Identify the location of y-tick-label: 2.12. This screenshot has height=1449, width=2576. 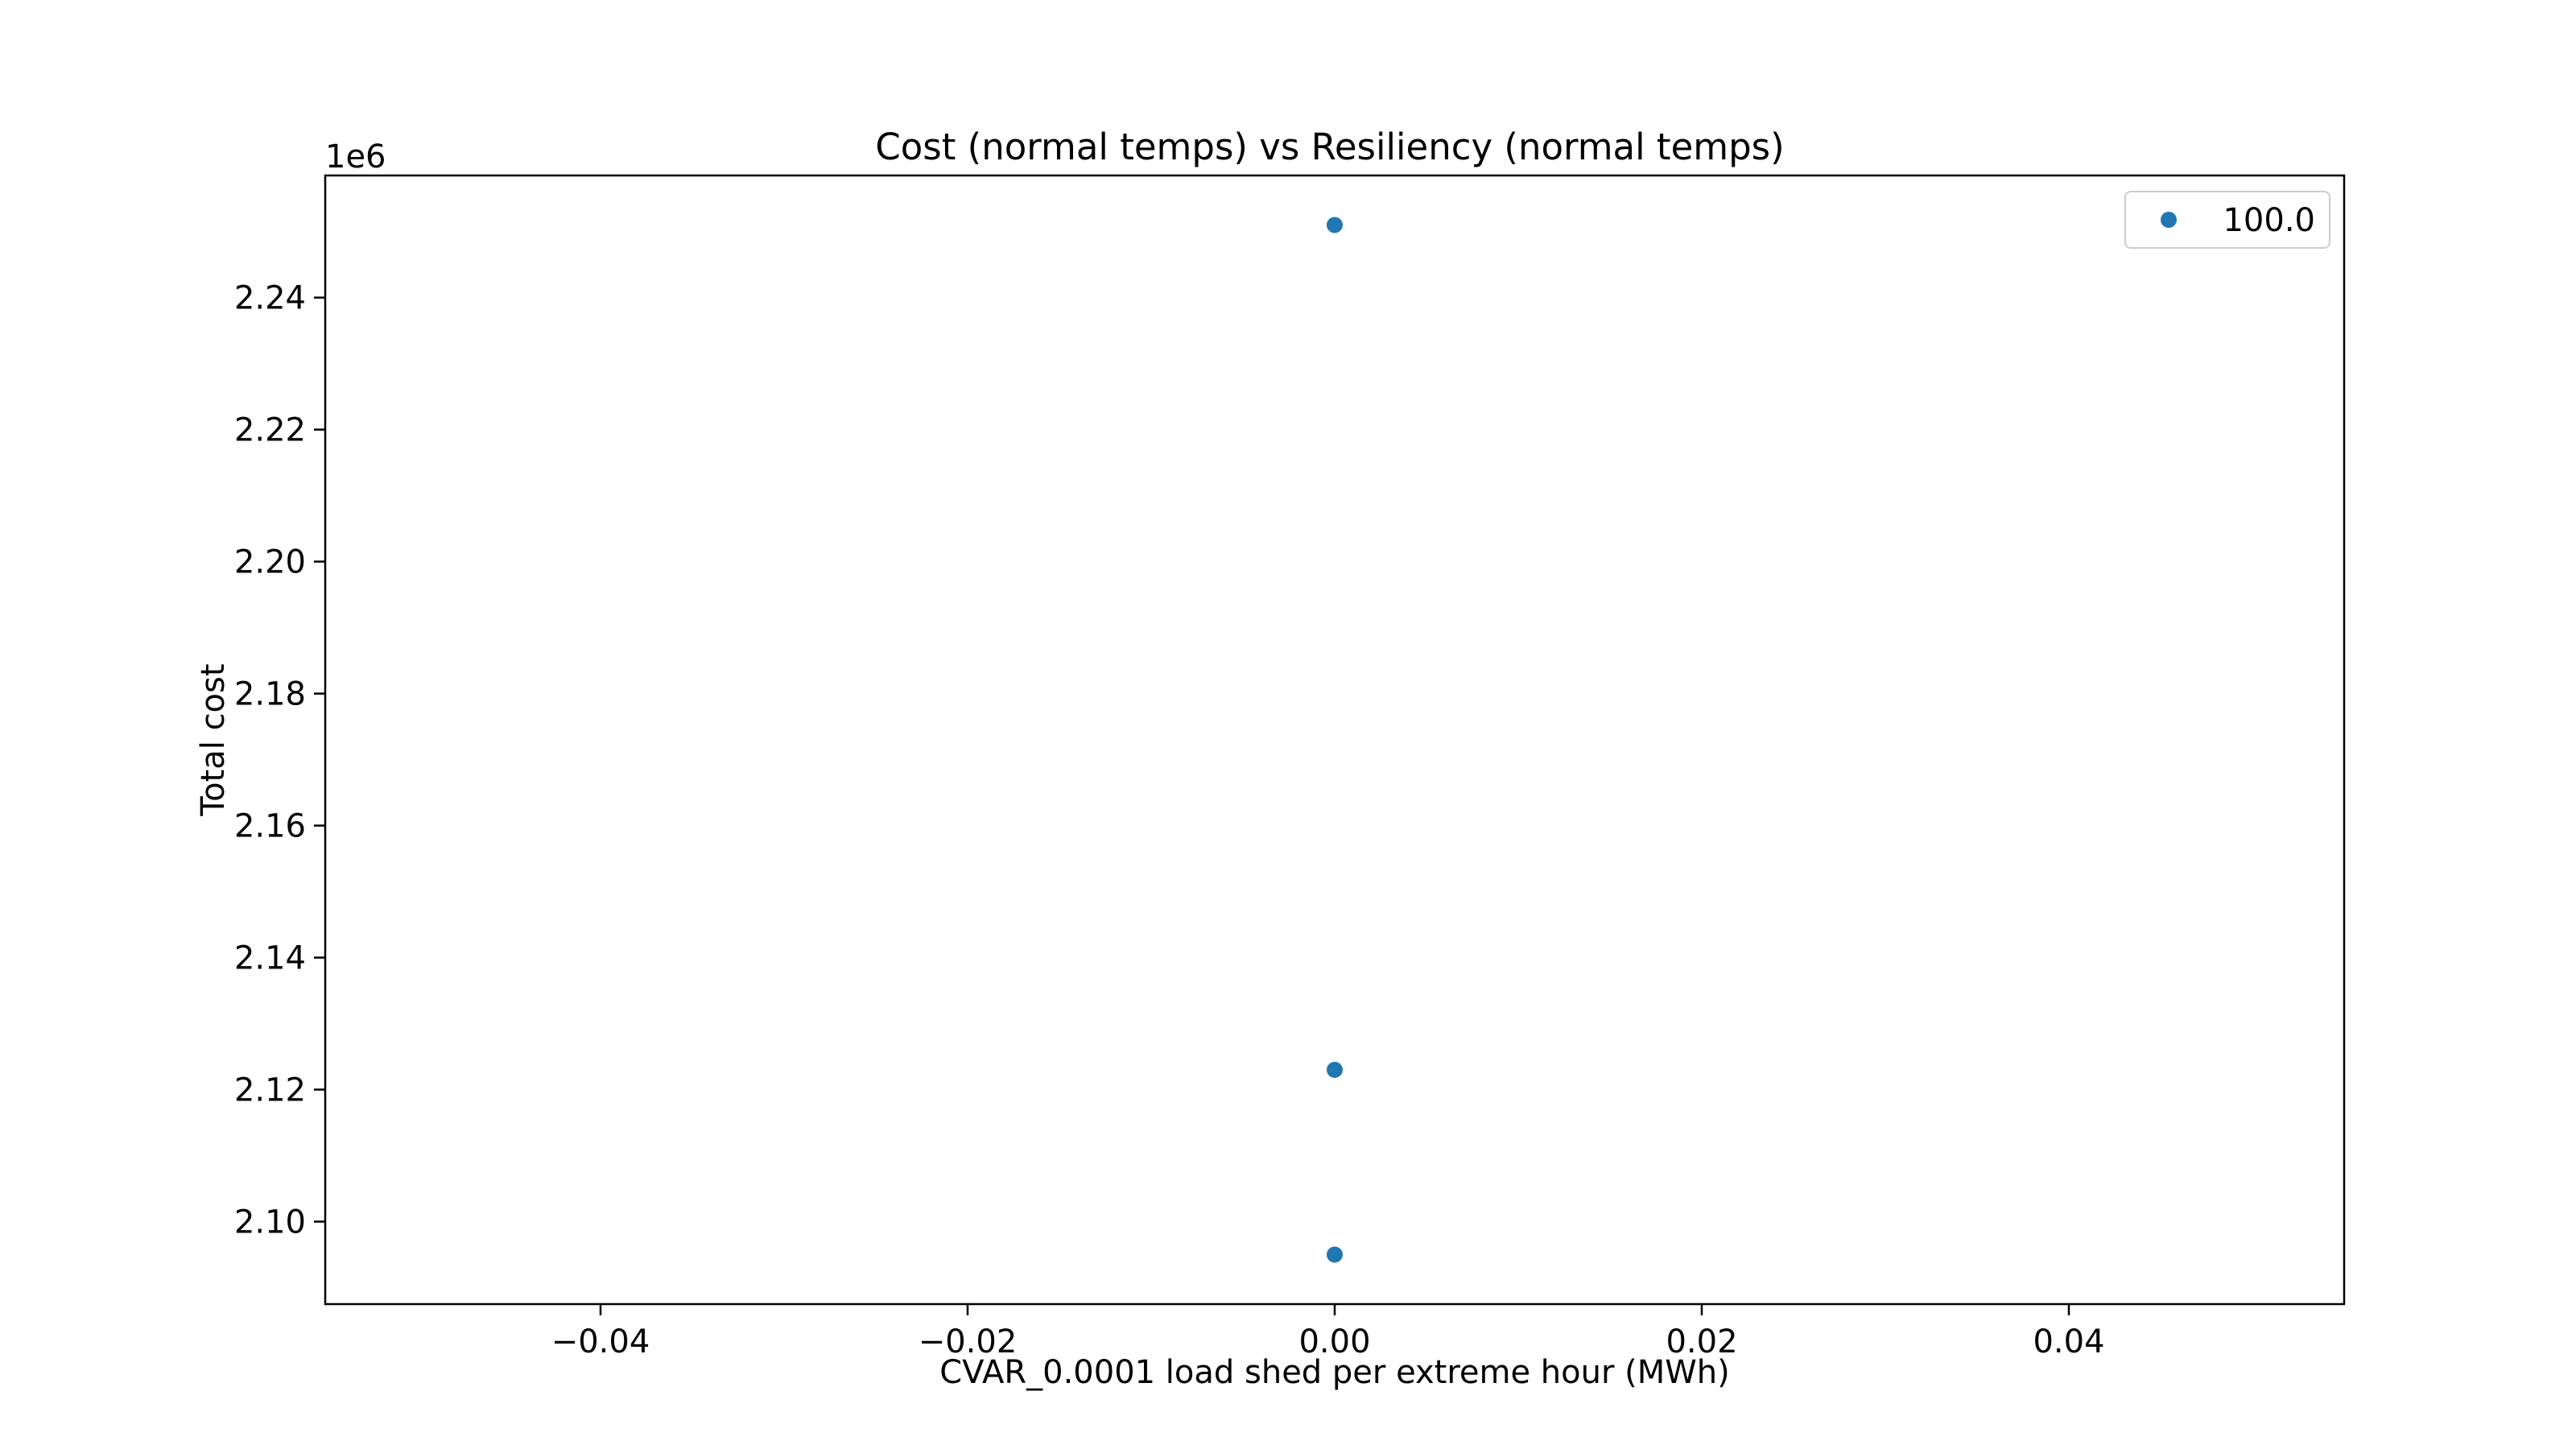
(270, 1090).